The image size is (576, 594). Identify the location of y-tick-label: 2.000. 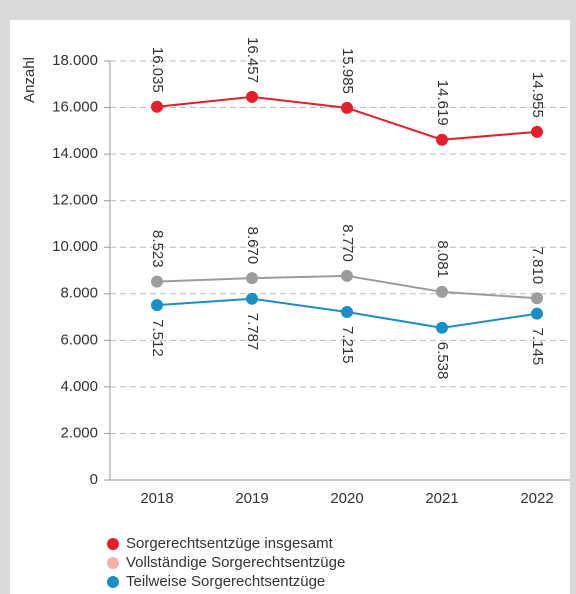
(79, 432).